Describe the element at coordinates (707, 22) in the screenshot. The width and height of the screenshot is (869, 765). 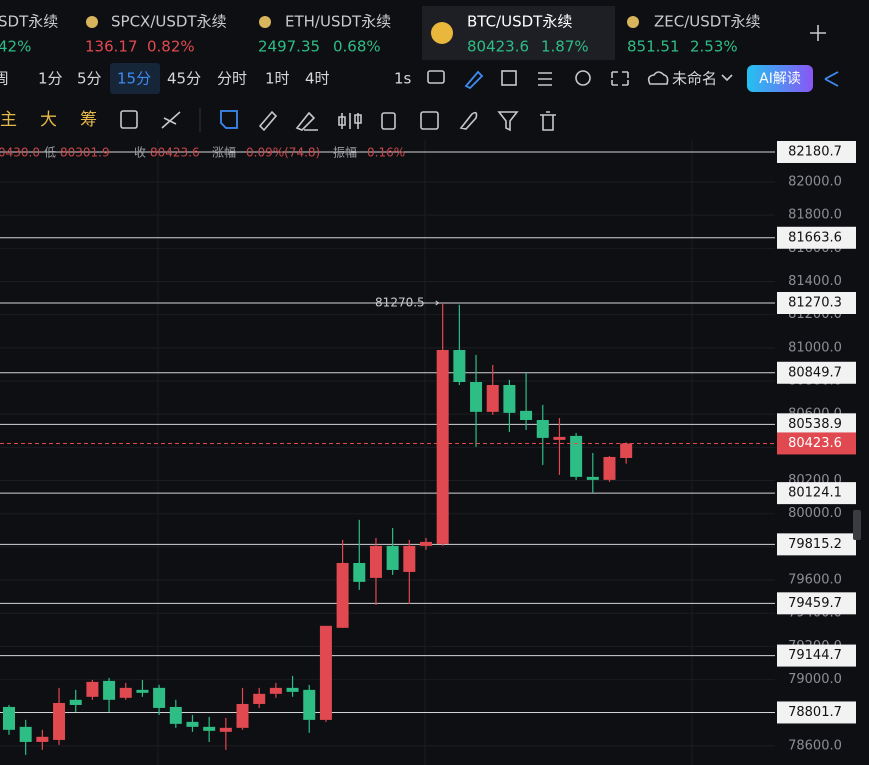
I see `tab-symbol: ZEC/USDT永续` at that location.